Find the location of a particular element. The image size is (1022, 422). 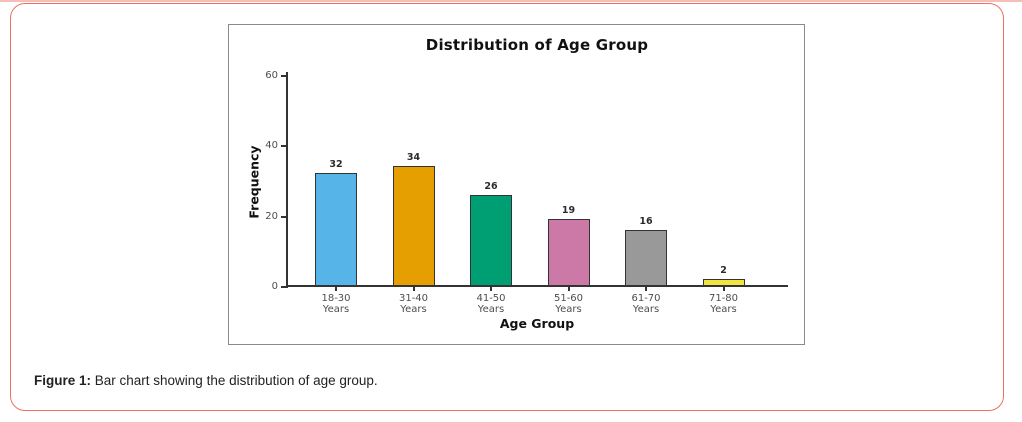

x-tick-label: 71-80 Years is located at coordinates (723, 304).